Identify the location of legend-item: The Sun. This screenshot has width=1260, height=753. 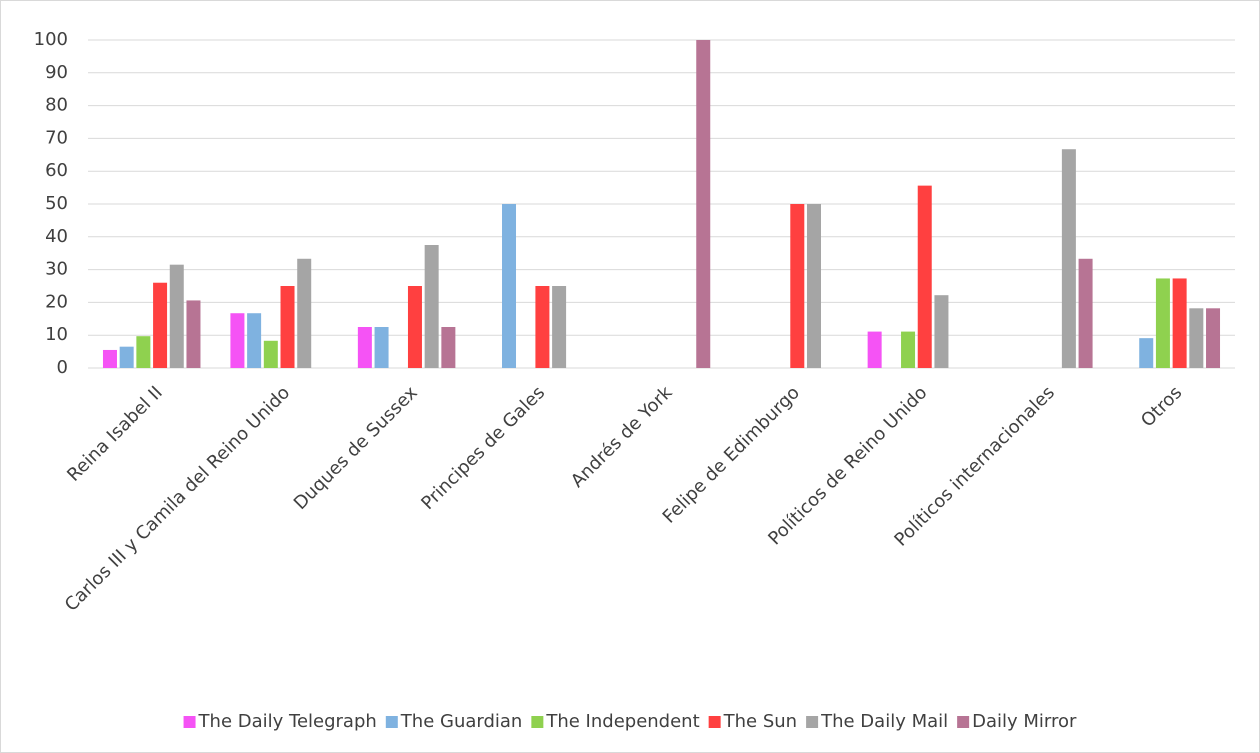
(752, 721).